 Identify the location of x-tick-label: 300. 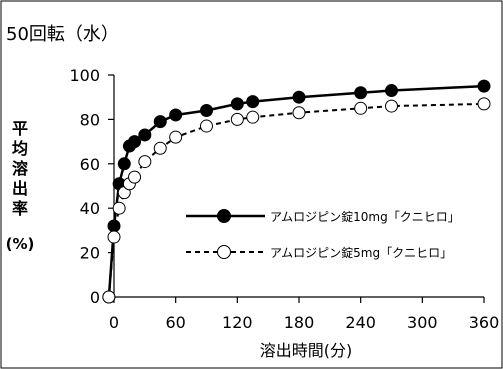
(422, 322).